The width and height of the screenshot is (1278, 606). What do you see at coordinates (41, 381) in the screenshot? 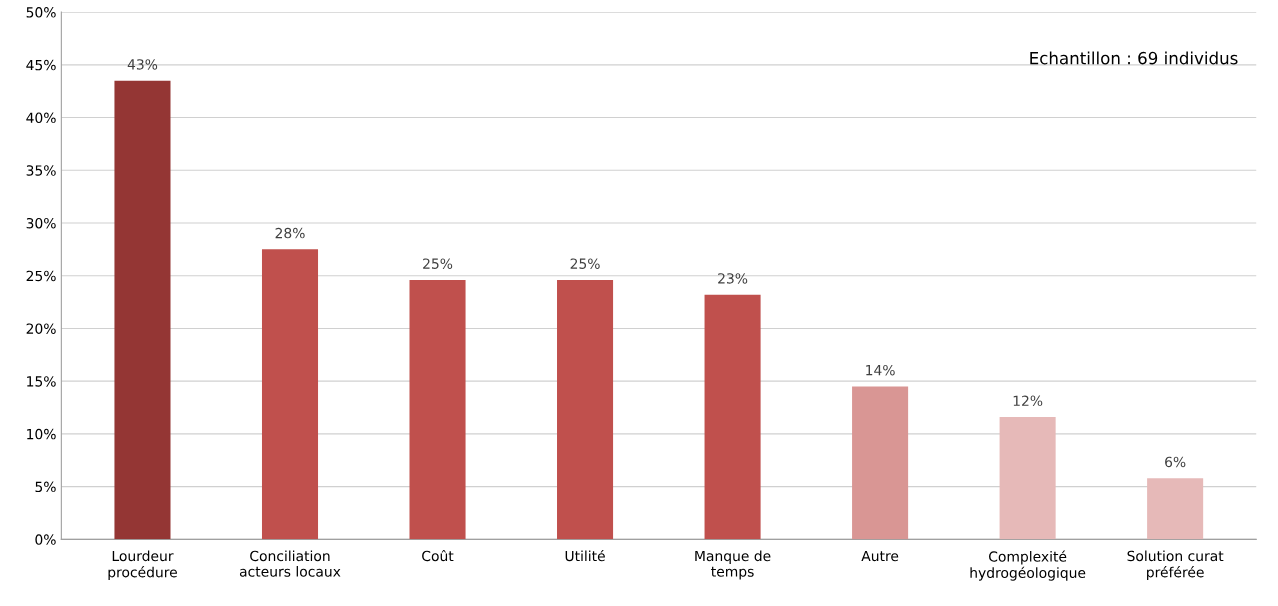
I see `y-tick-label: 15%` at bounding box center [41, 381].